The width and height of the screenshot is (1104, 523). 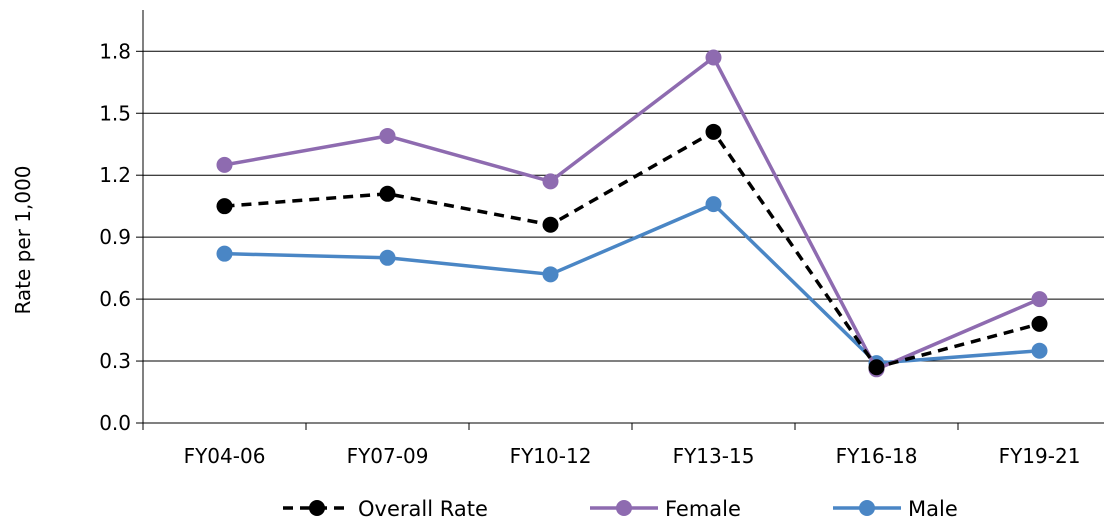 I want to click on y-tick-label: 0.6, so click(x=115, y=299).